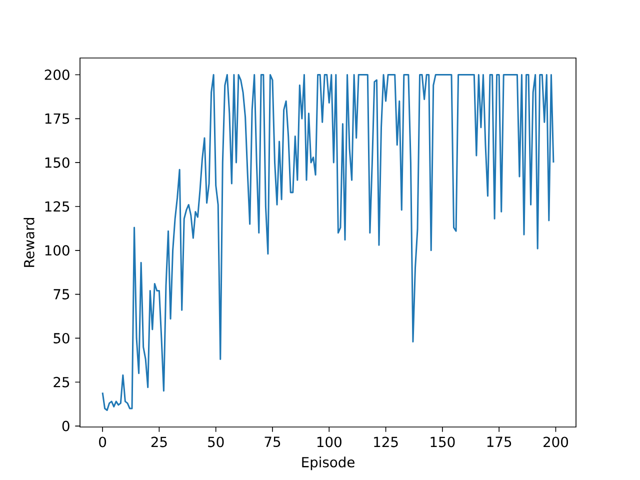 Image resolution: width=640 pixels, height=480 pixels. What do you see at coordinates (57, 162) in the screenshot?
I see `y-tick-label: 150` at bounding box center [57, 162].